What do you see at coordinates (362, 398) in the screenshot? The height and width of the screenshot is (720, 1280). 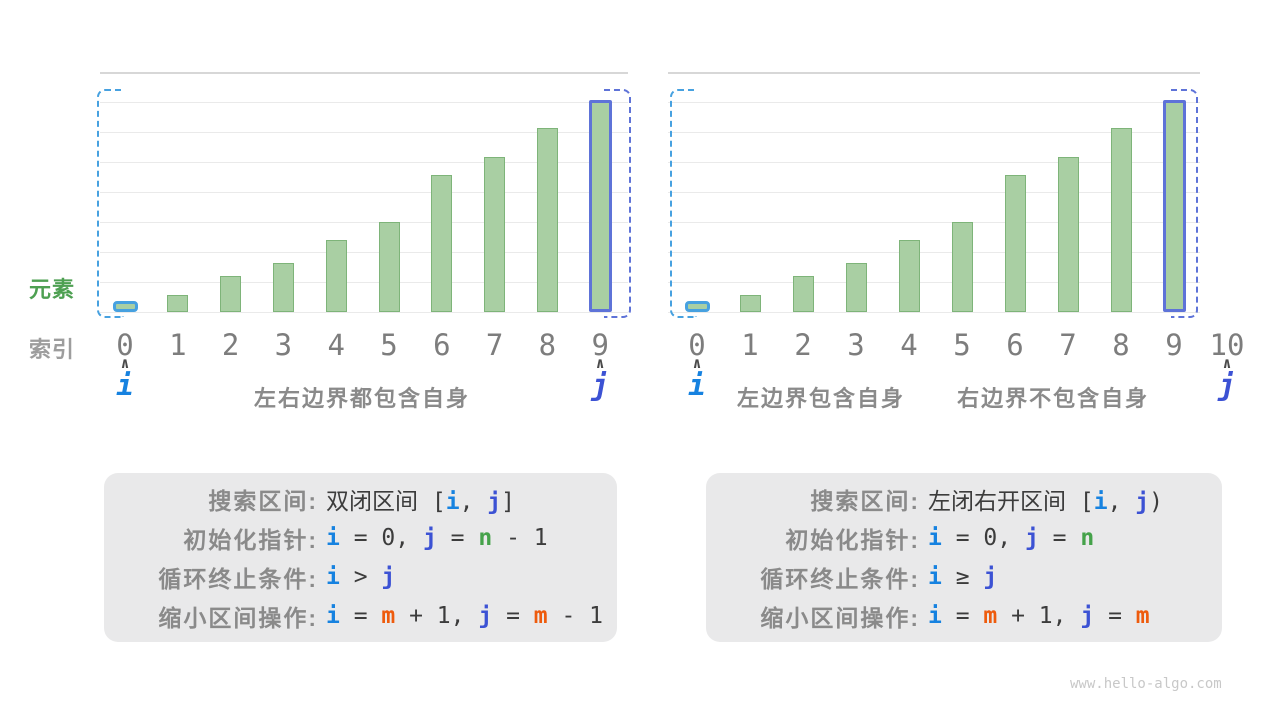 I see `boundary-caption: 左右边界都包含自身` at bounding box center [362, 398].